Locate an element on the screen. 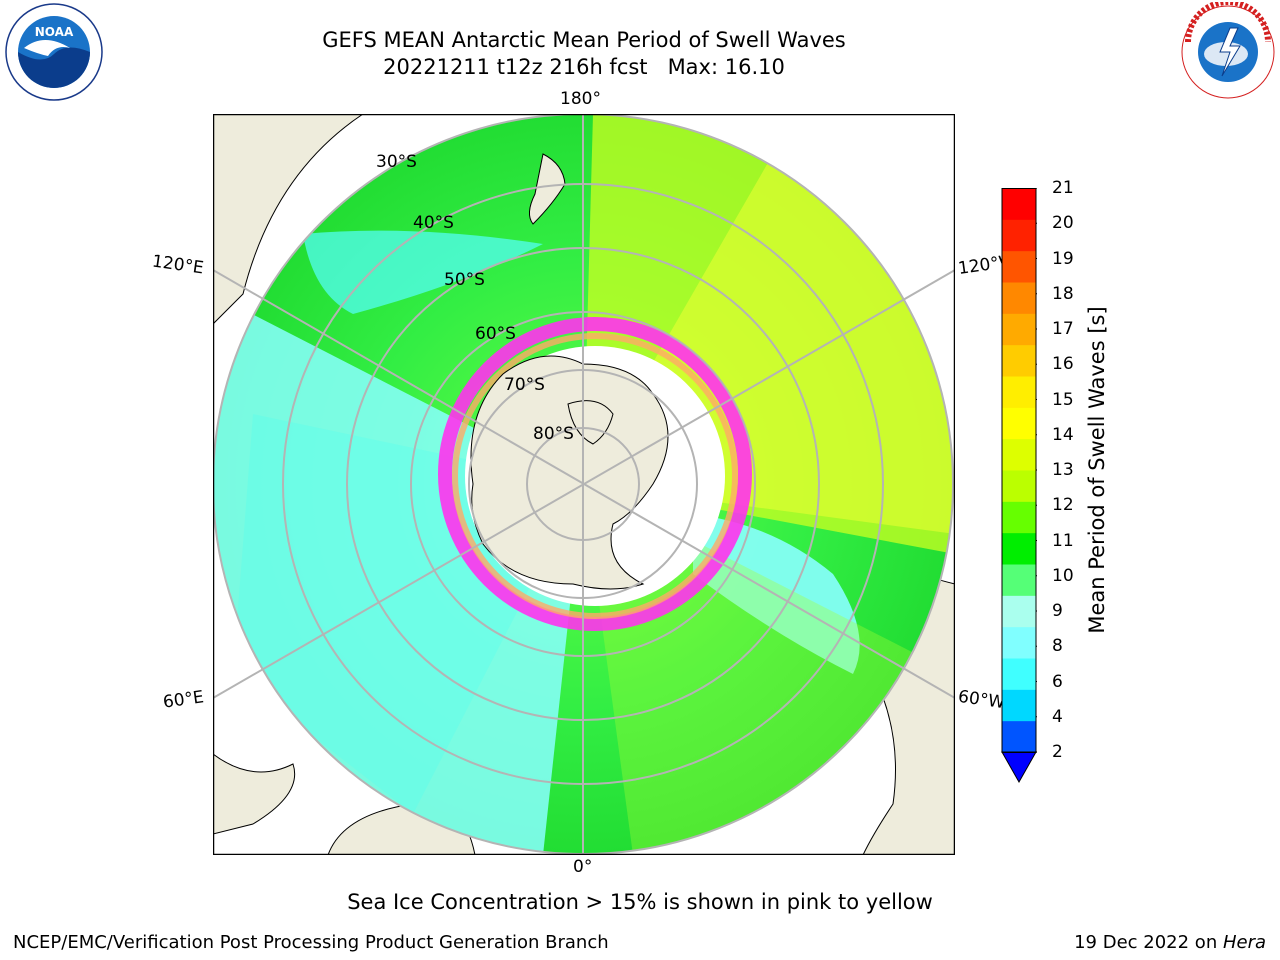 The width and height of the screenshot is (1280, 960). colorbar-tick-label: 13 is located at coordinates (1063, 470).